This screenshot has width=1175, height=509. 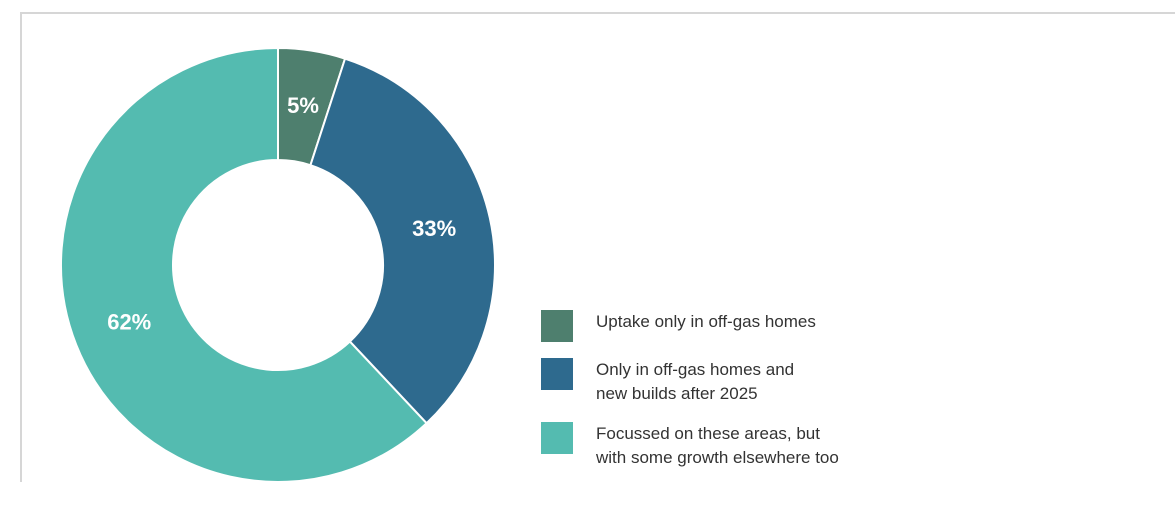 I want to click on donut-slice, so click(x=402, y=241).